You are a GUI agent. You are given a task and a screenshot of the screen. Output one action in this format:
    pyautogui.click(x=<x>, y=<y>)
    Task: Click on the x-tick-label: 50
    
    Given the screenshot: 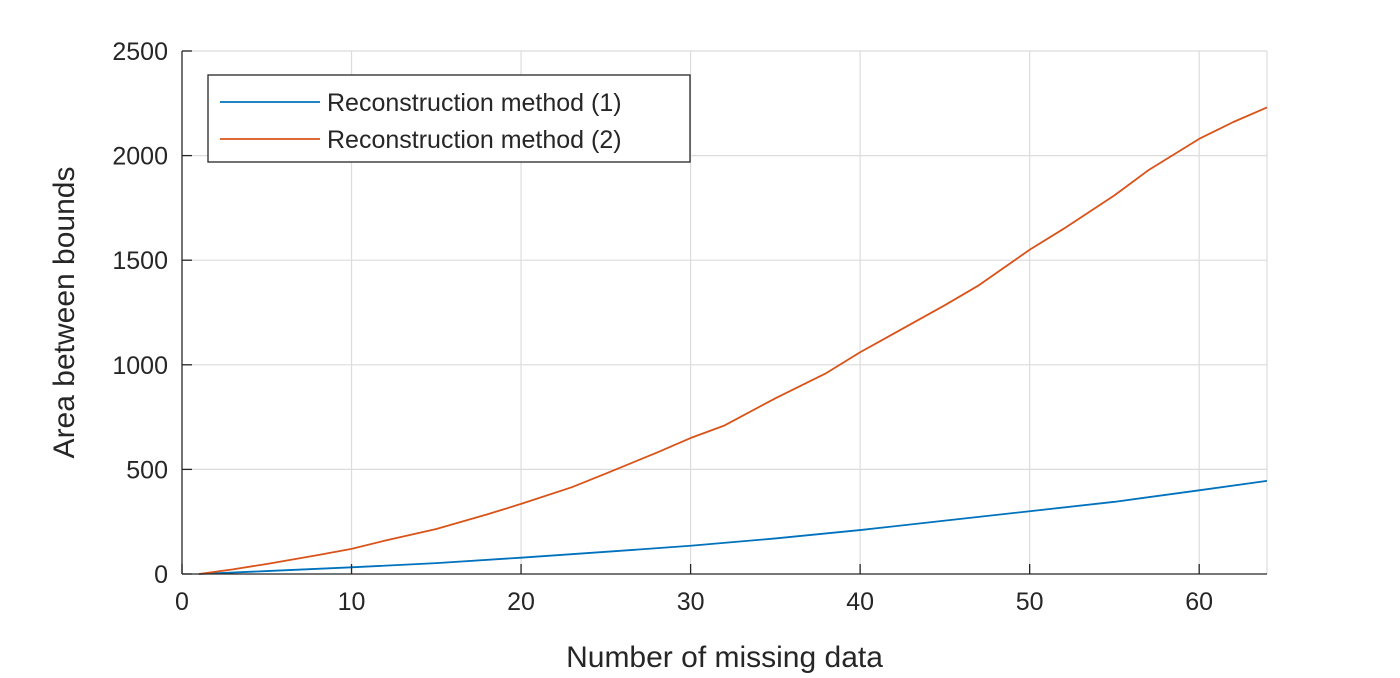 What is the action you would take?
    pyautogui.click(x=1030, y=602)
    